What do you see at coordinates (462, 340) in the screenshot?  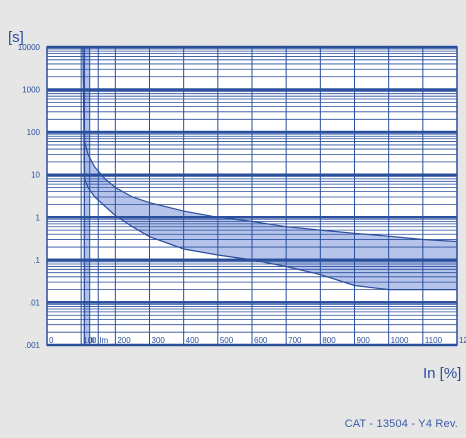 I see `x-tick-label: 1200` at bounding box center [462, 340].